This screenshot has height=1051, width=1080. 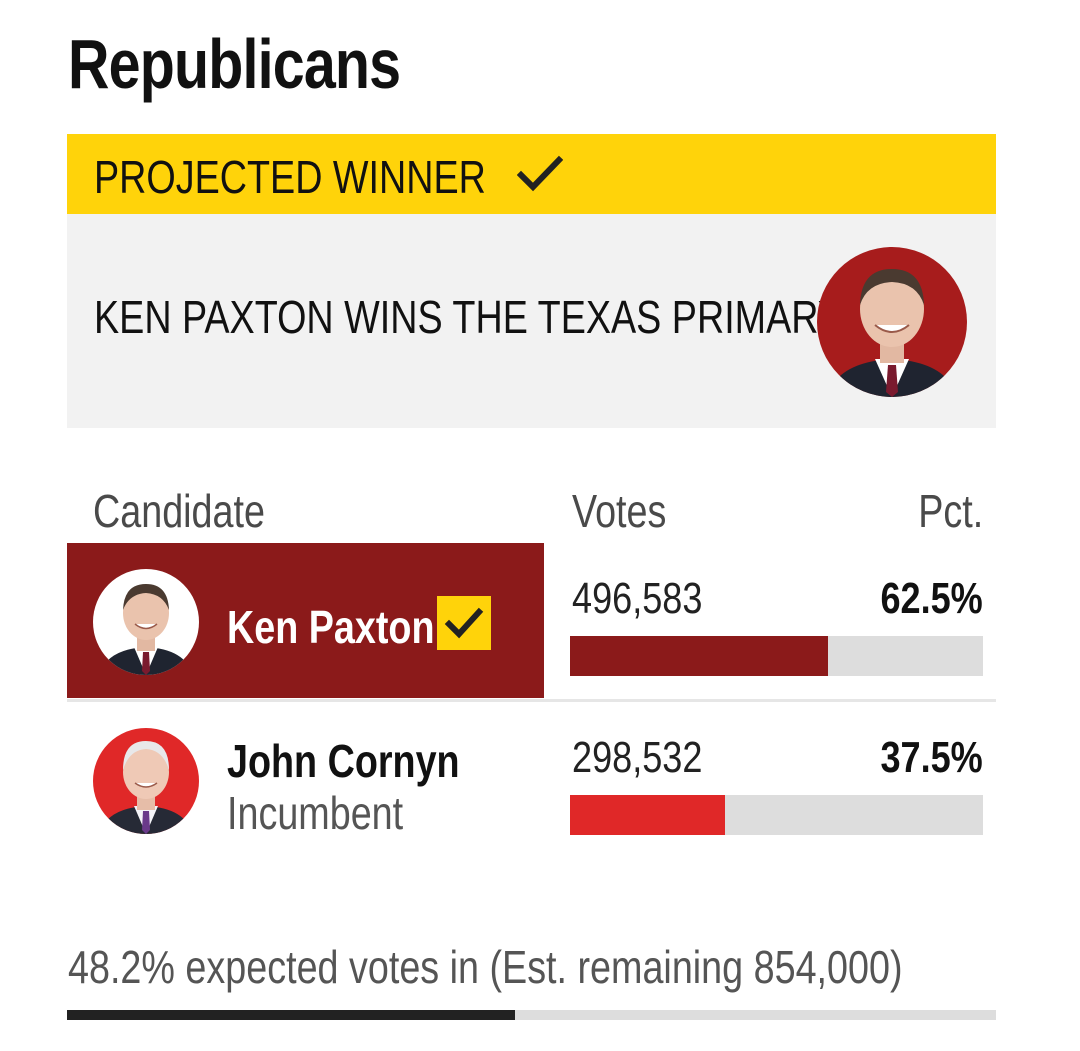 What do you see at coordinates (331, 627) in the screenshot?
I see `candidate-name: Ken Paxton` at bounding box center [331, 627].